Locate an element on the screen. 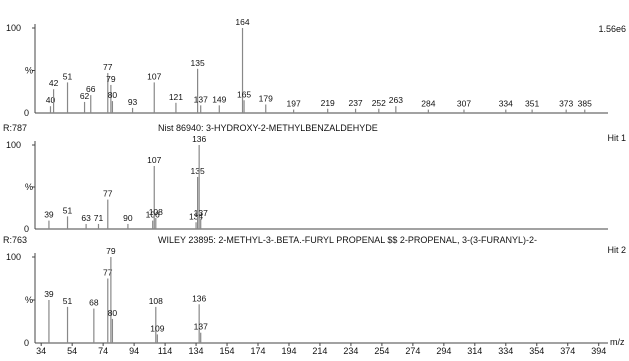  peak-label: 307 is located at coordinates (464, 104).